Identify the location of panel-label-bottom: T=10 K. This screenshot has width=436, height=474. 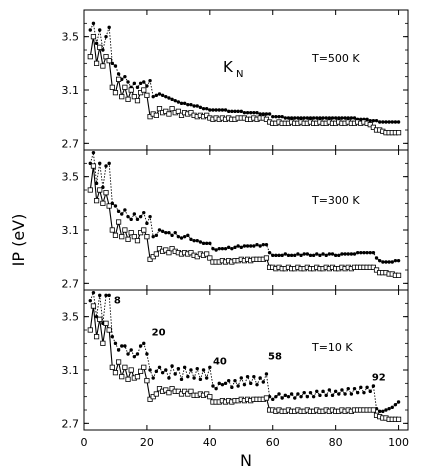
(332, 347).